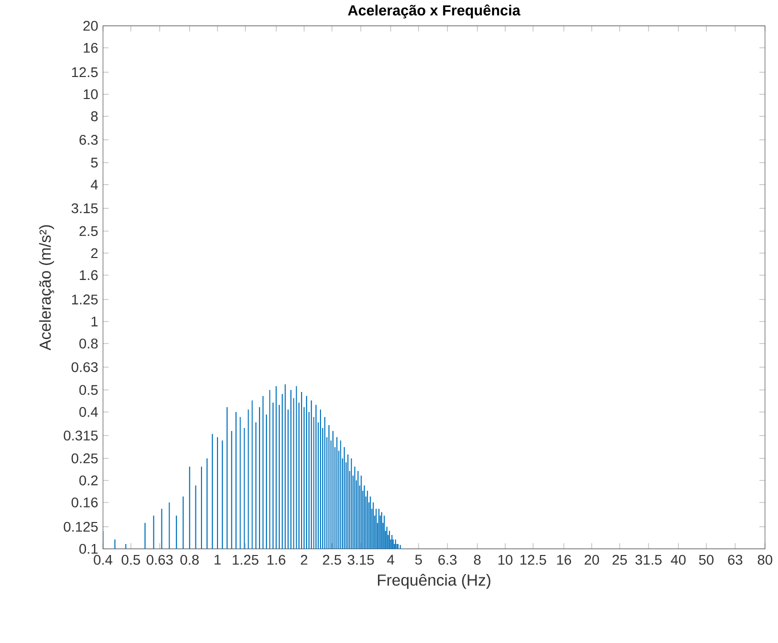 The height and width of the screenshot is (643, 778). What do you see at coordinates (217, 559) in the screenshot?
I see `x-tick-label: 1` at bounding box center [217, 559].